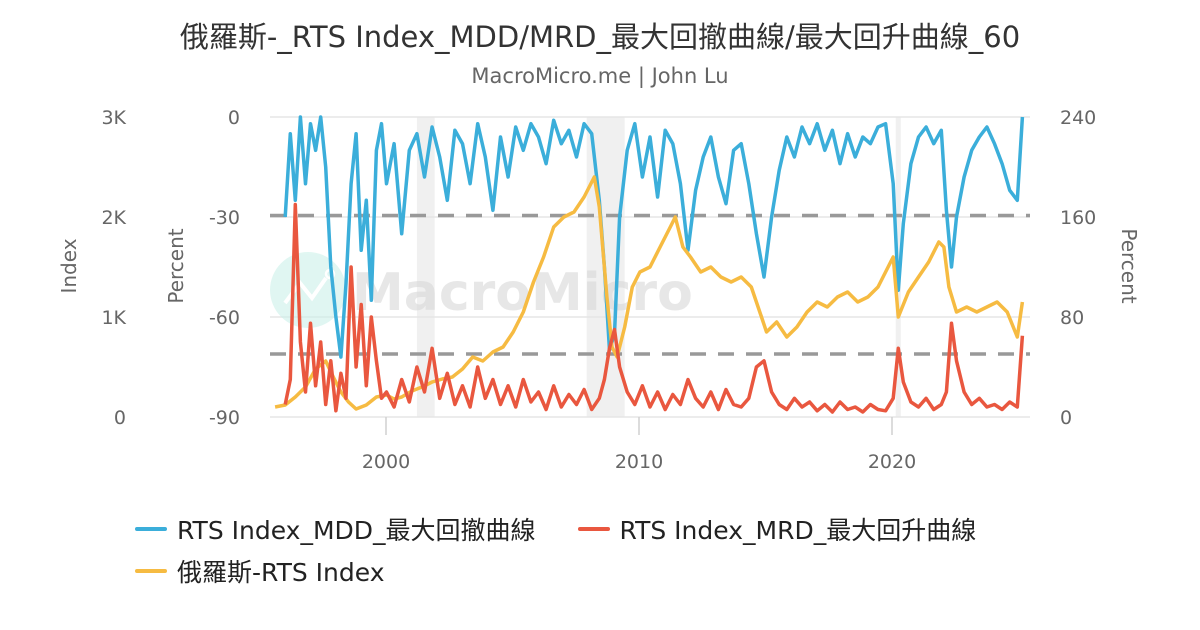 The width and height of the screenshot is (1200, 630). I want to click on chart-subtitle: MacroMicro.me | John Lu, so click(600, 76).